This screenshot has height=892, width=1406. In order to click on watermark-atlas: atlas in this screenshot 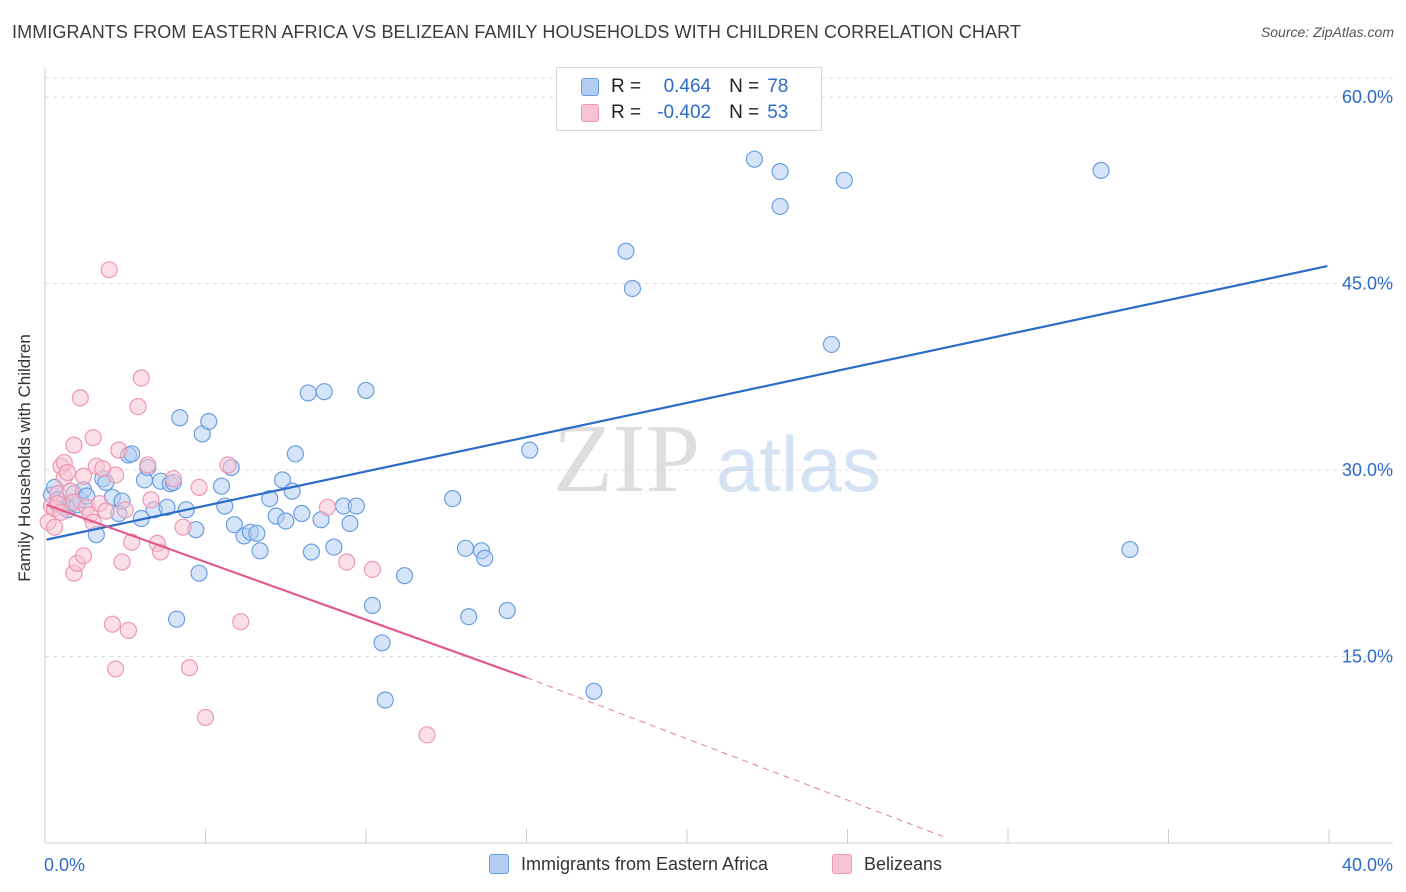, I will do `click(798, 464)`.